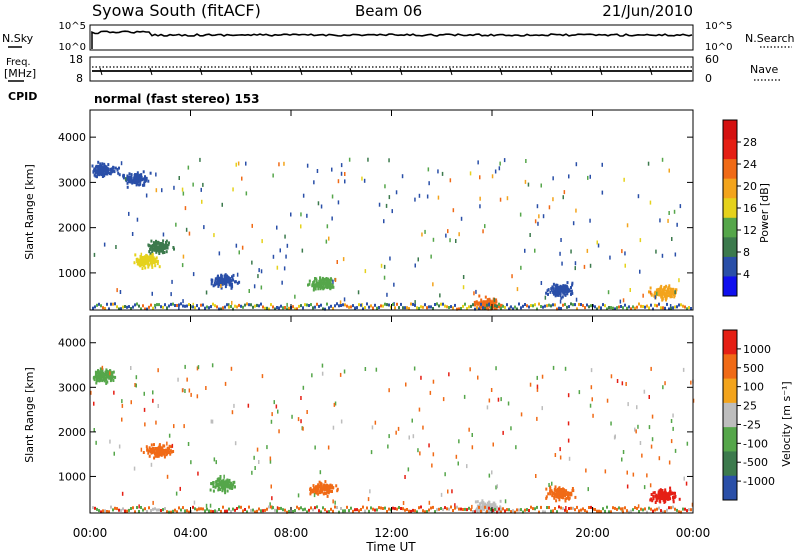 The height and width of the screenshot is (554, 800). Describe the element at coordinates (730, 415) in the screenshot. I see `velocity-colorbar-frame` at that location.